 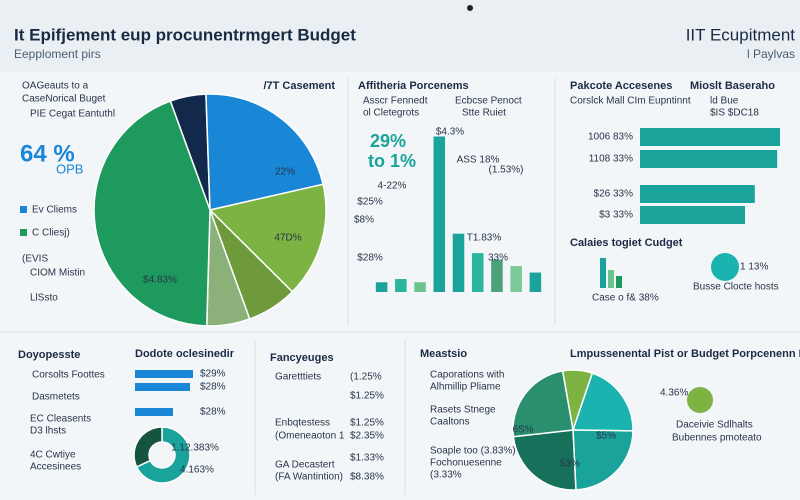 What do you see at coordinates (64, 99) in the screenshot?
I see `text: CaseNorical Buget` at bounding box center [64, 99].